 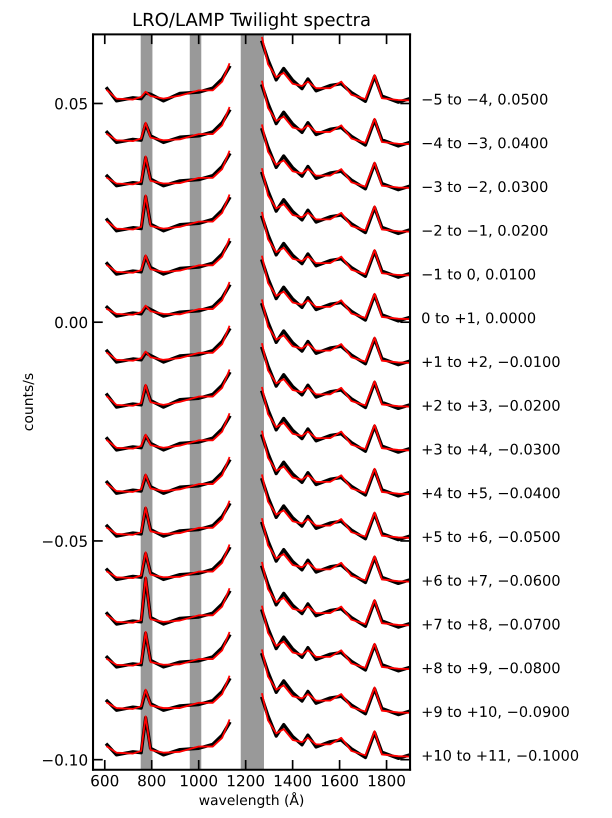 What do you see at coordinates (479, 275) in the screenshot?
I see `series-label: −1 to 0, 0.0100` at bounding box center [479, 275].